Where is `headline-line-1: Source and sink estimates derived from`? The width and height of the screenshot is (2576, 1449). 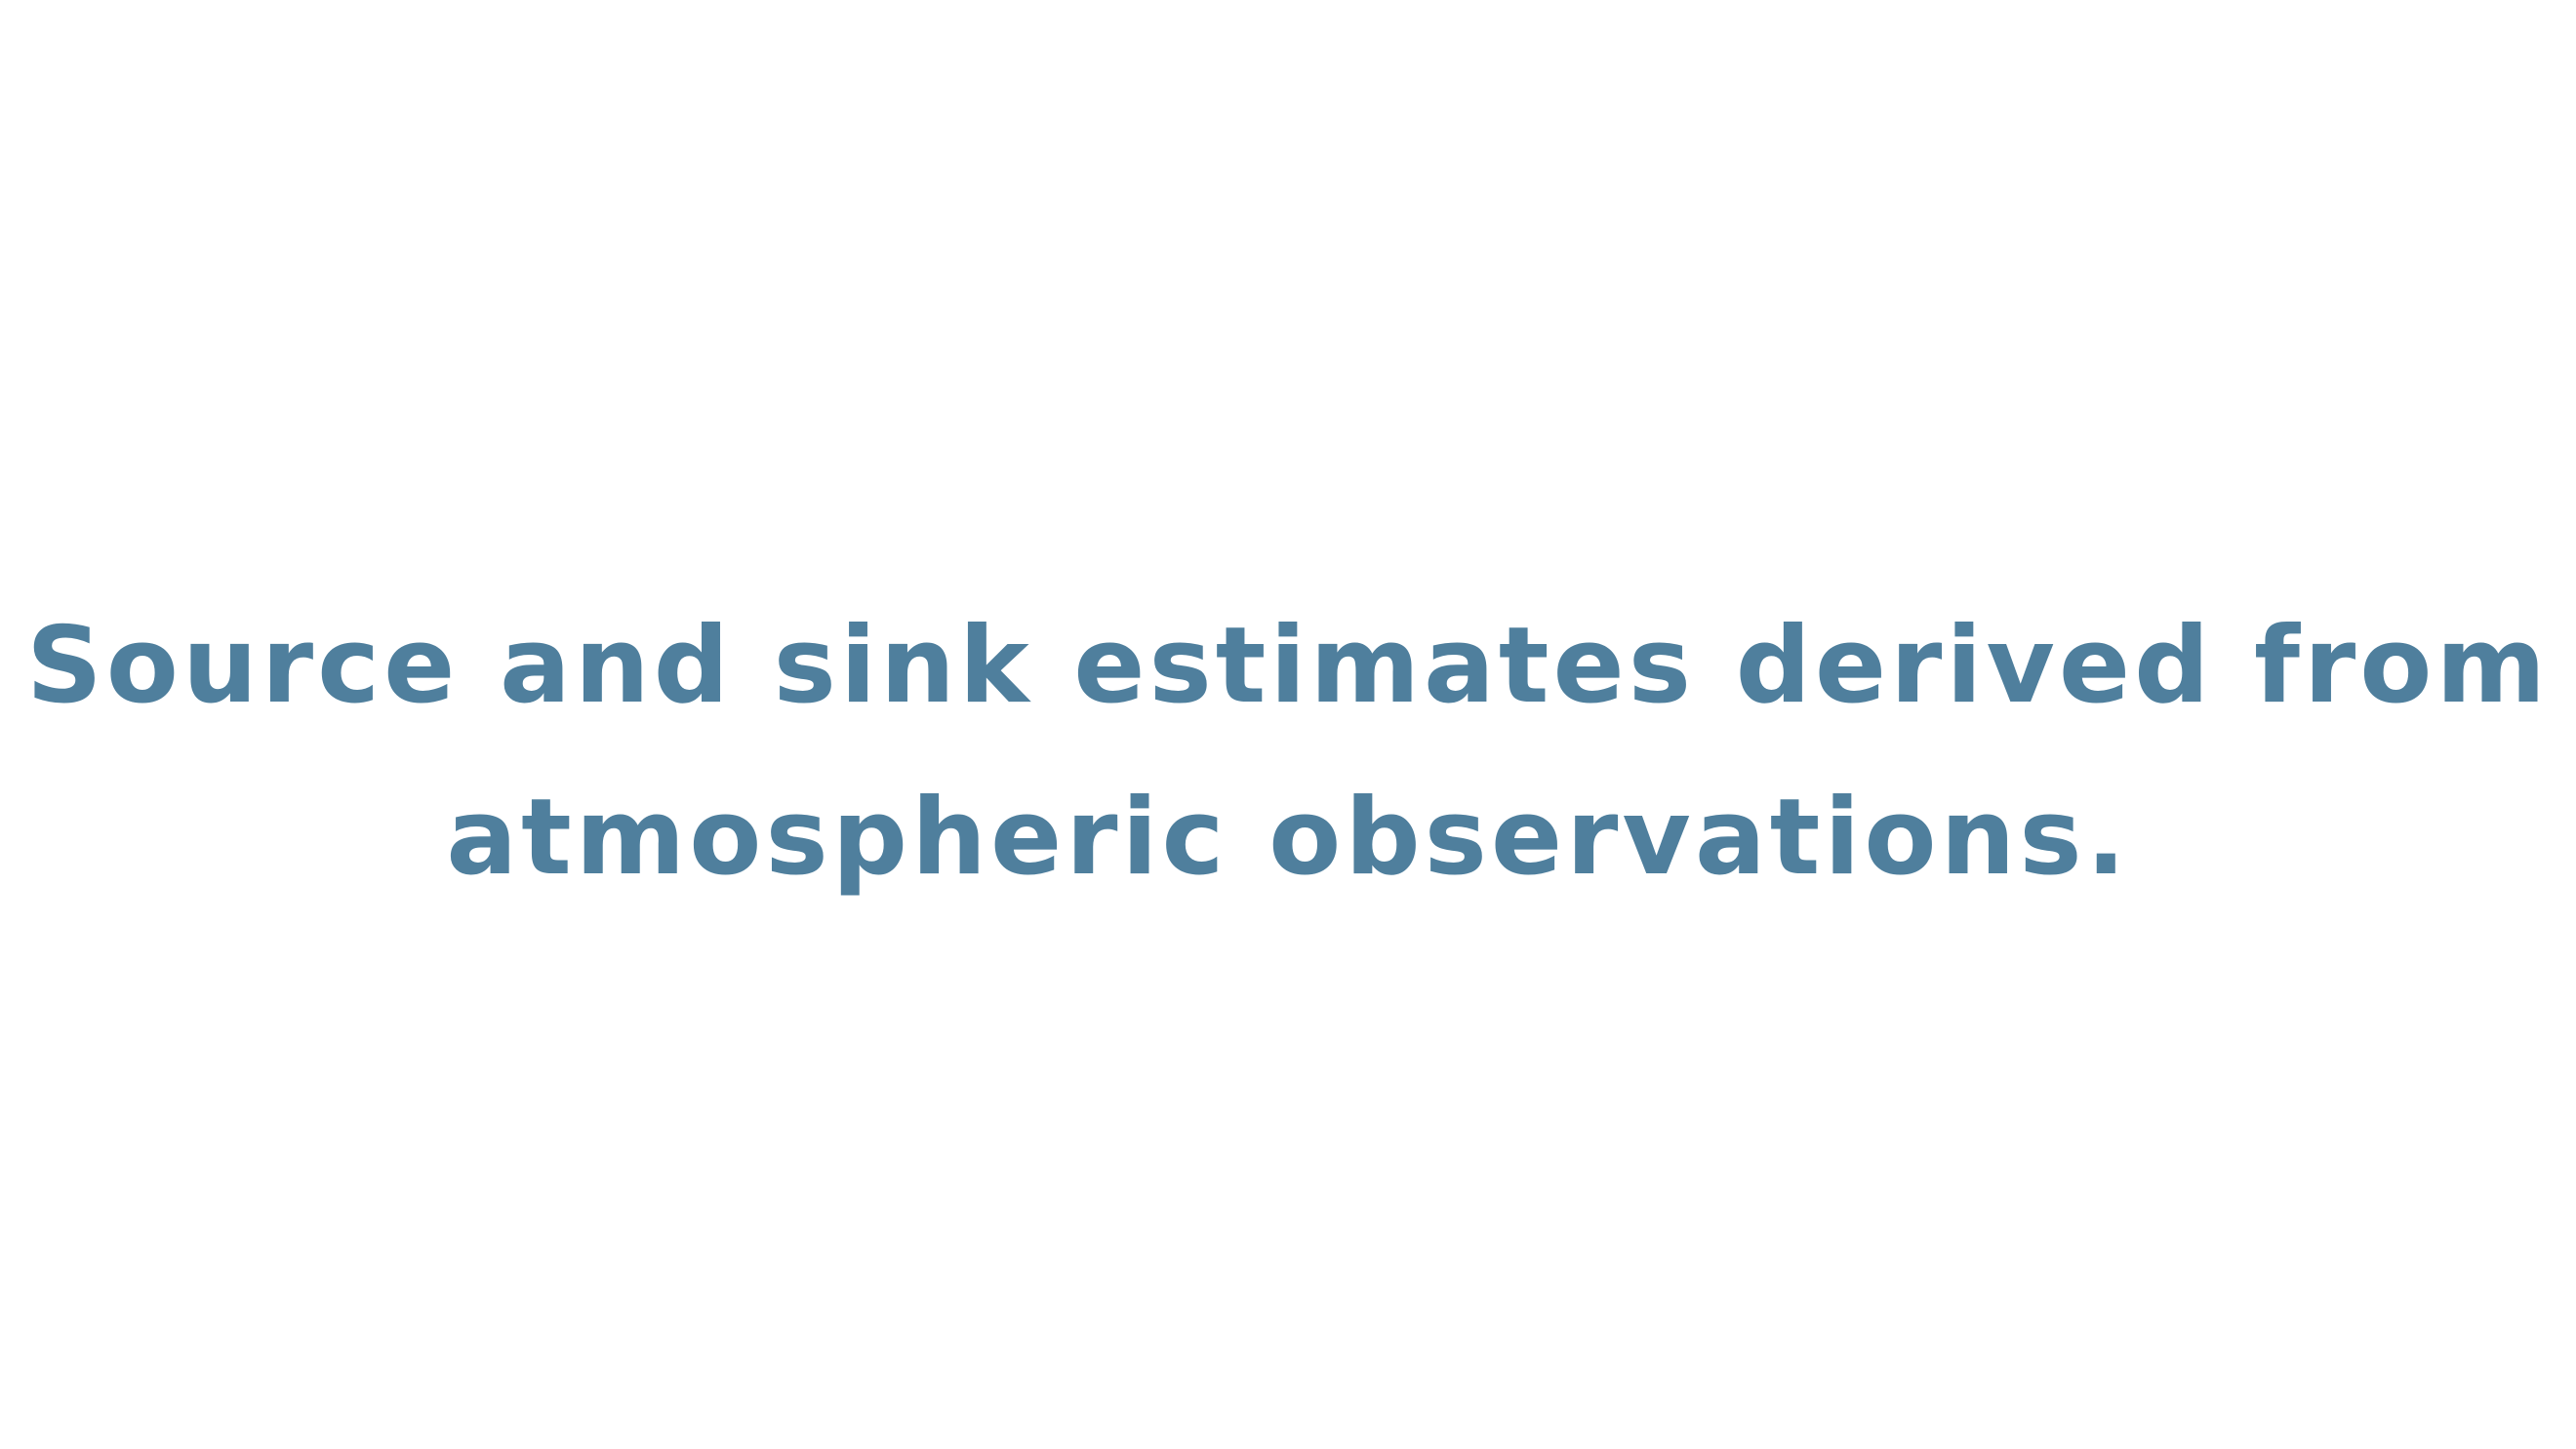 headline-line-1: Source and sink estimates derived from is located at coordinates (1287, 666).